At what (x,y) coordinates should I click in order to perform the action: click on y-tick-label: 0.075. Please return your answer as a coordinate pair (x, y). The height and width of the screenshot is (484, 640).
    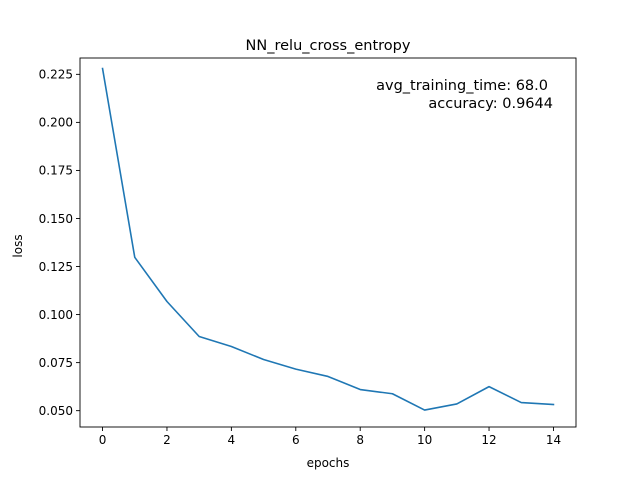
    Looking at the image, I should click on (56, 363).